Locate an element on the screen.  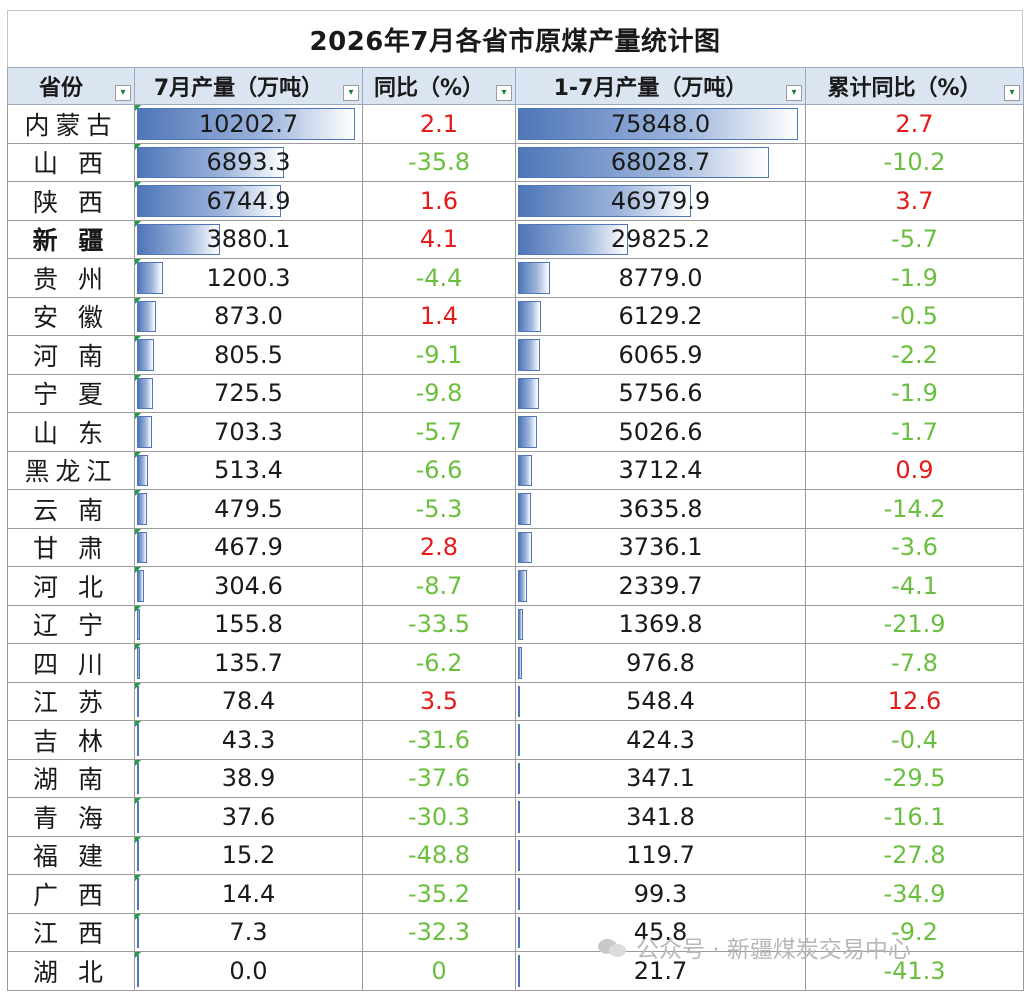
cell-jul-yoy: -35.8 is located at coordinates (439, 162).